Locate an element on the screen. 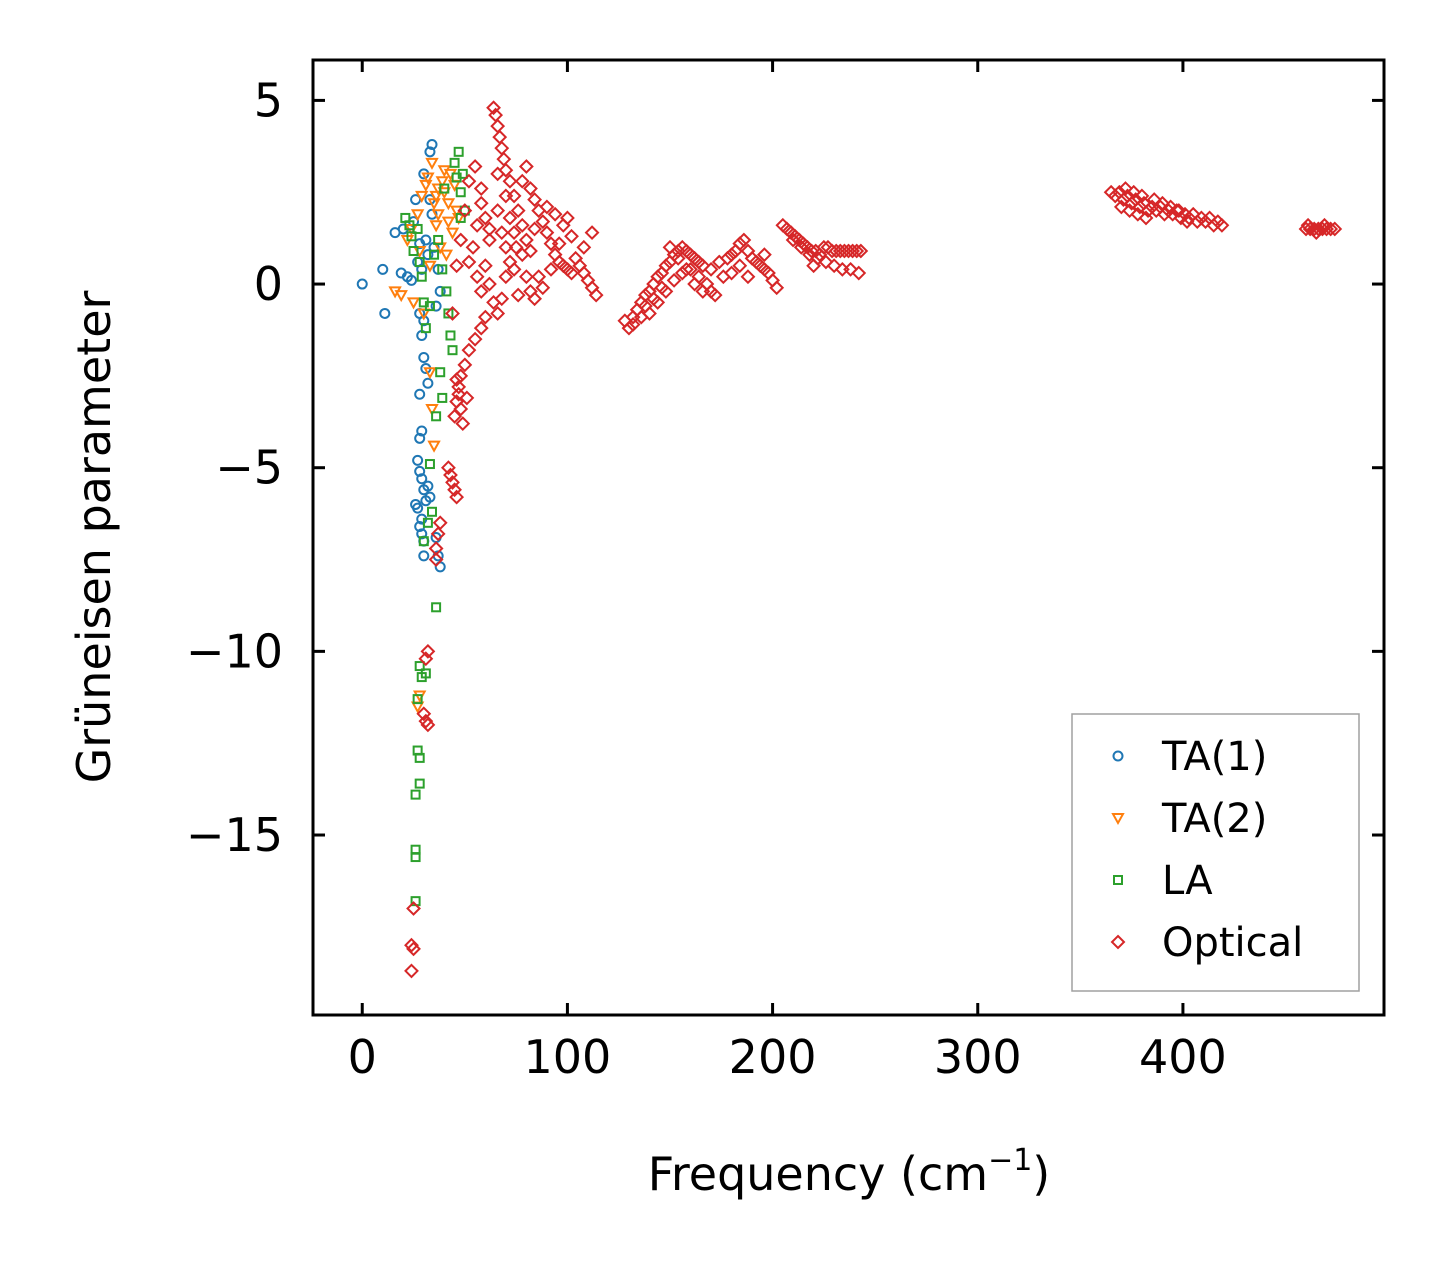 The image size is (1443, 1264). legend-marker-optical is located at coordinates (1118, 942).